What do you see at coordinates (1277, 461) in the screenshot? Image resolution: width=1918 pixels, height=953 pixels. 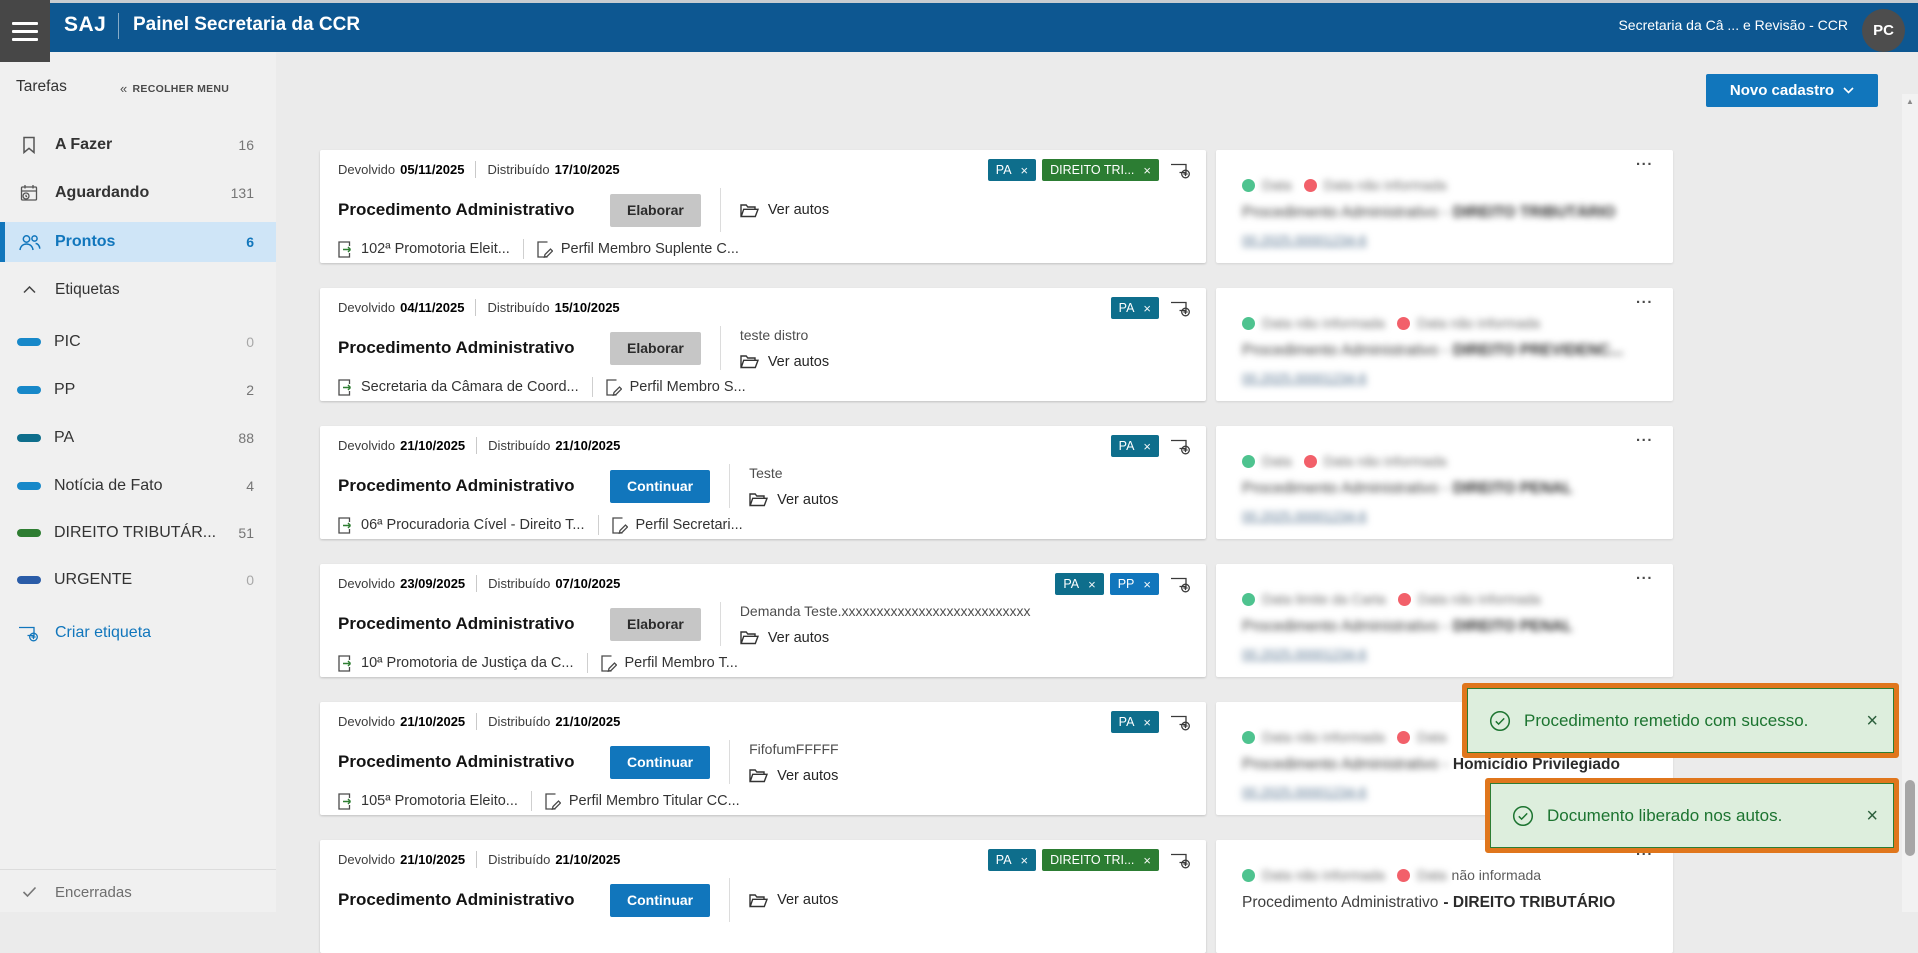 I see `blurred-text: Data` at bounding box center [1277, 461].